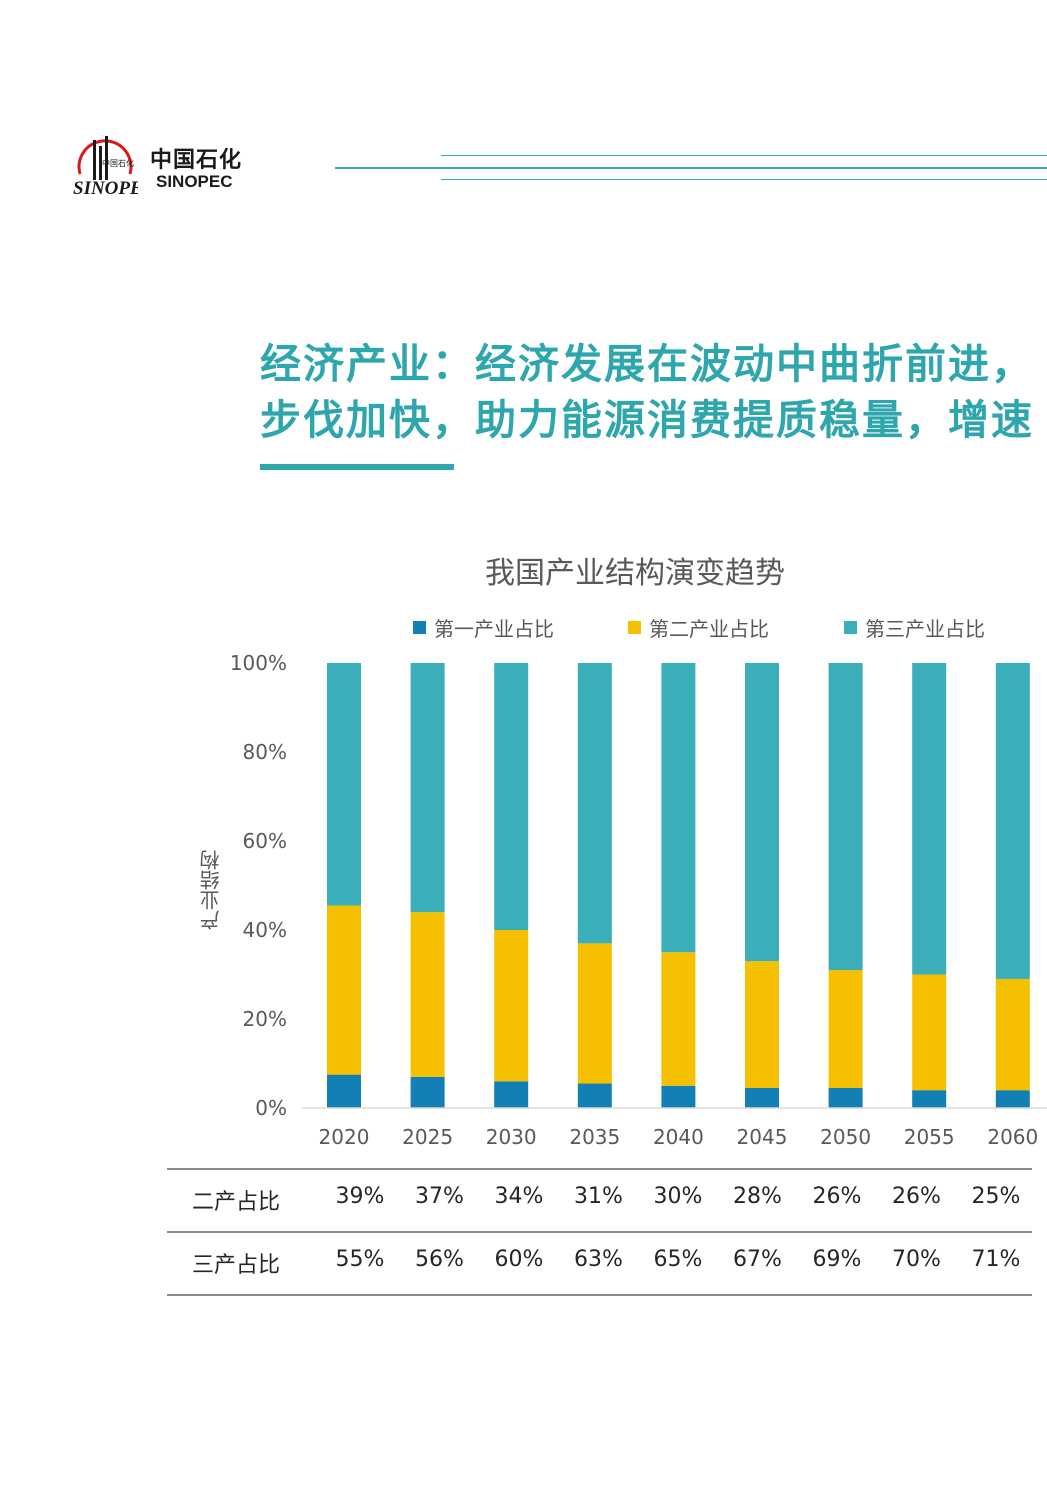  Describe the element at coordinates (996, 1196) in the screenshot. I see `table-cell: 25%` at that location.